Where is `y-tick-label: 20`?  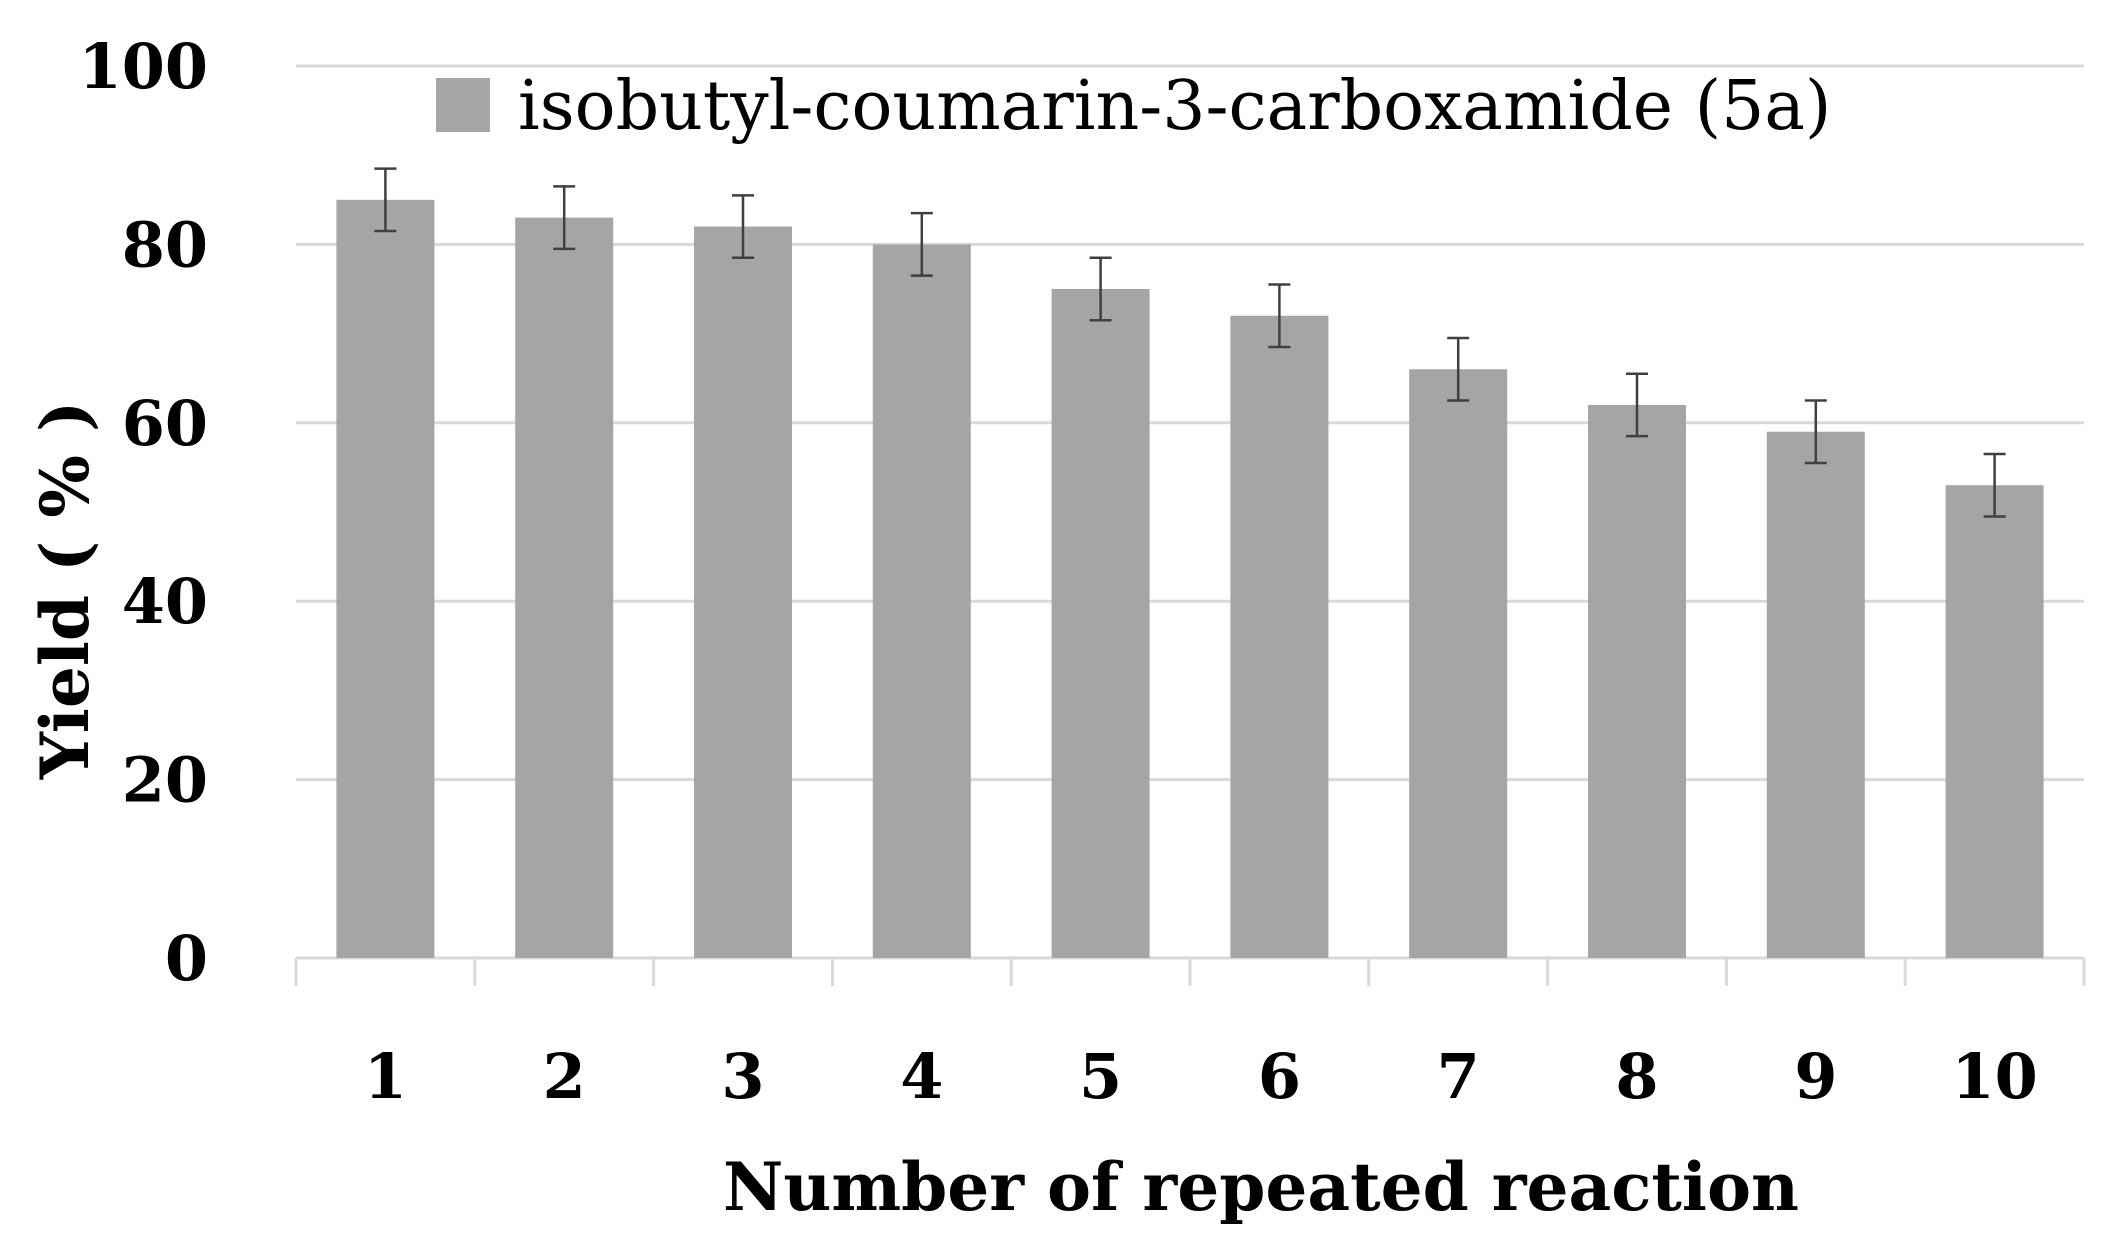
y-tick-label: 20 is located at coordinates (165, 780).